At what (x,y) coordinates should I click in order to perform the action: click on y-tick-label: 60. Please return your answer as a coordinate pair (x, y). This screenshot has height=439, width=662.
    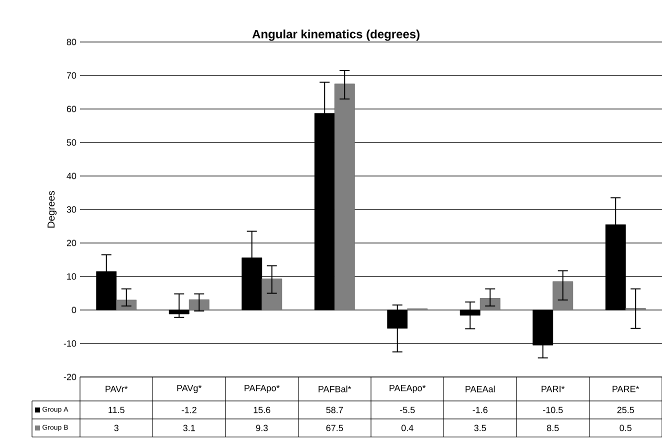
    Looking at the image, I should click on (71, 109).